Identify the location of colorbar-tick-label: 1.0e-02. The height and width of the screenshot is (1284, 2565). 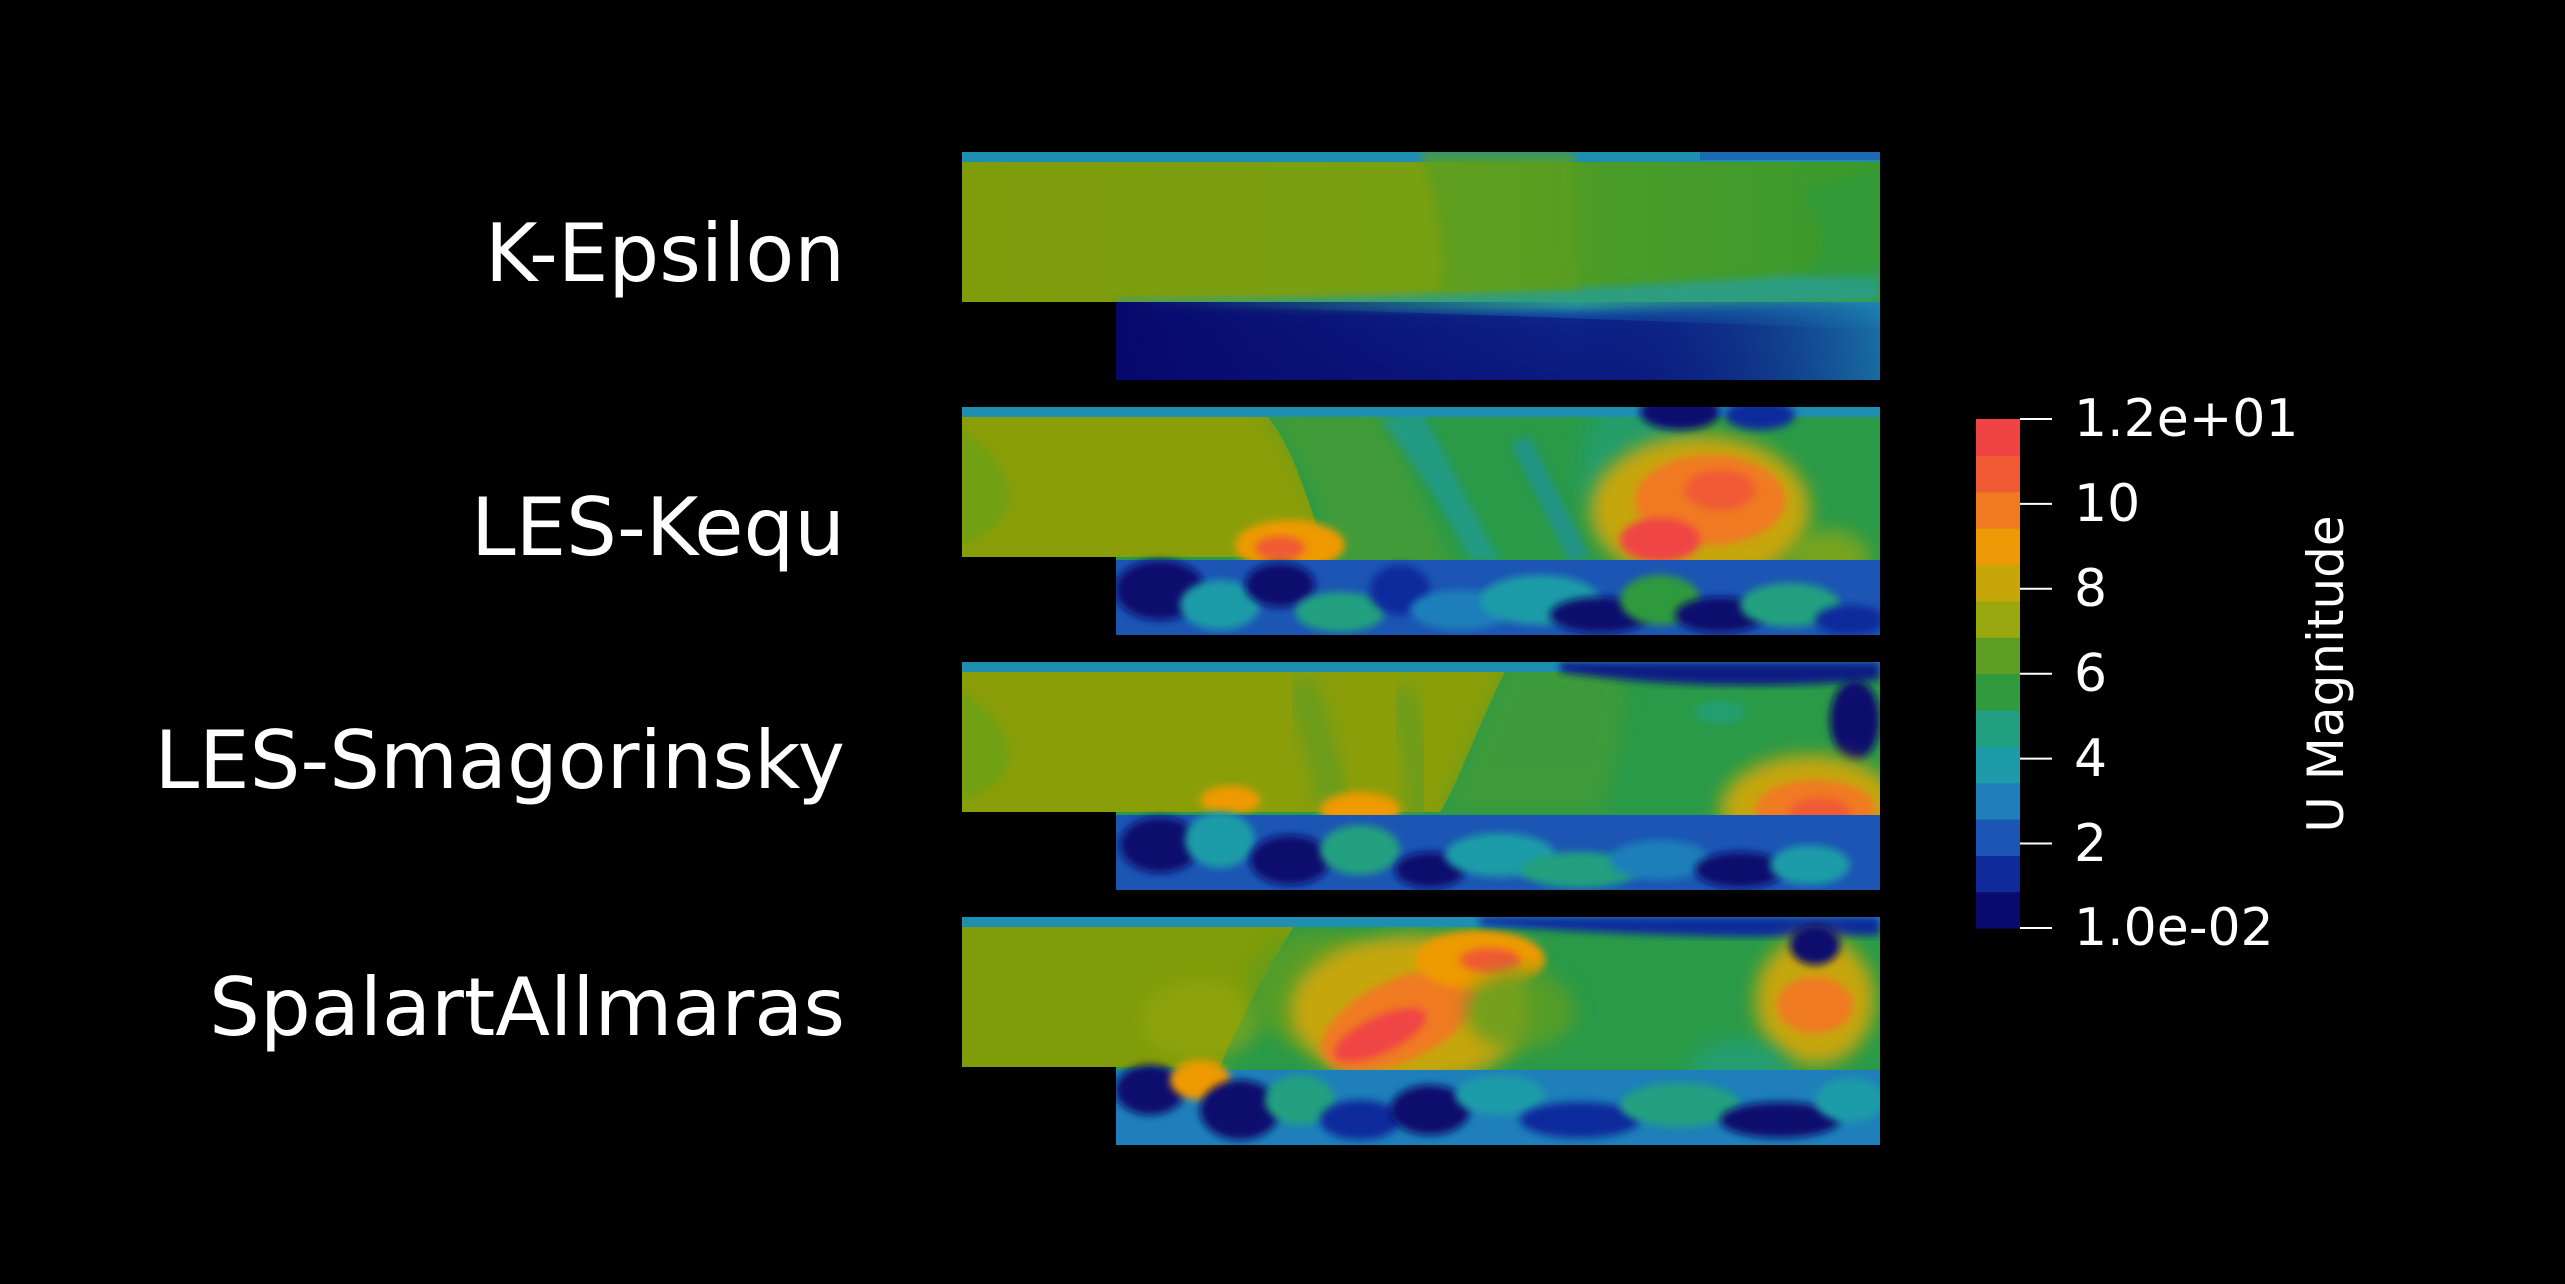
(2174, 928).